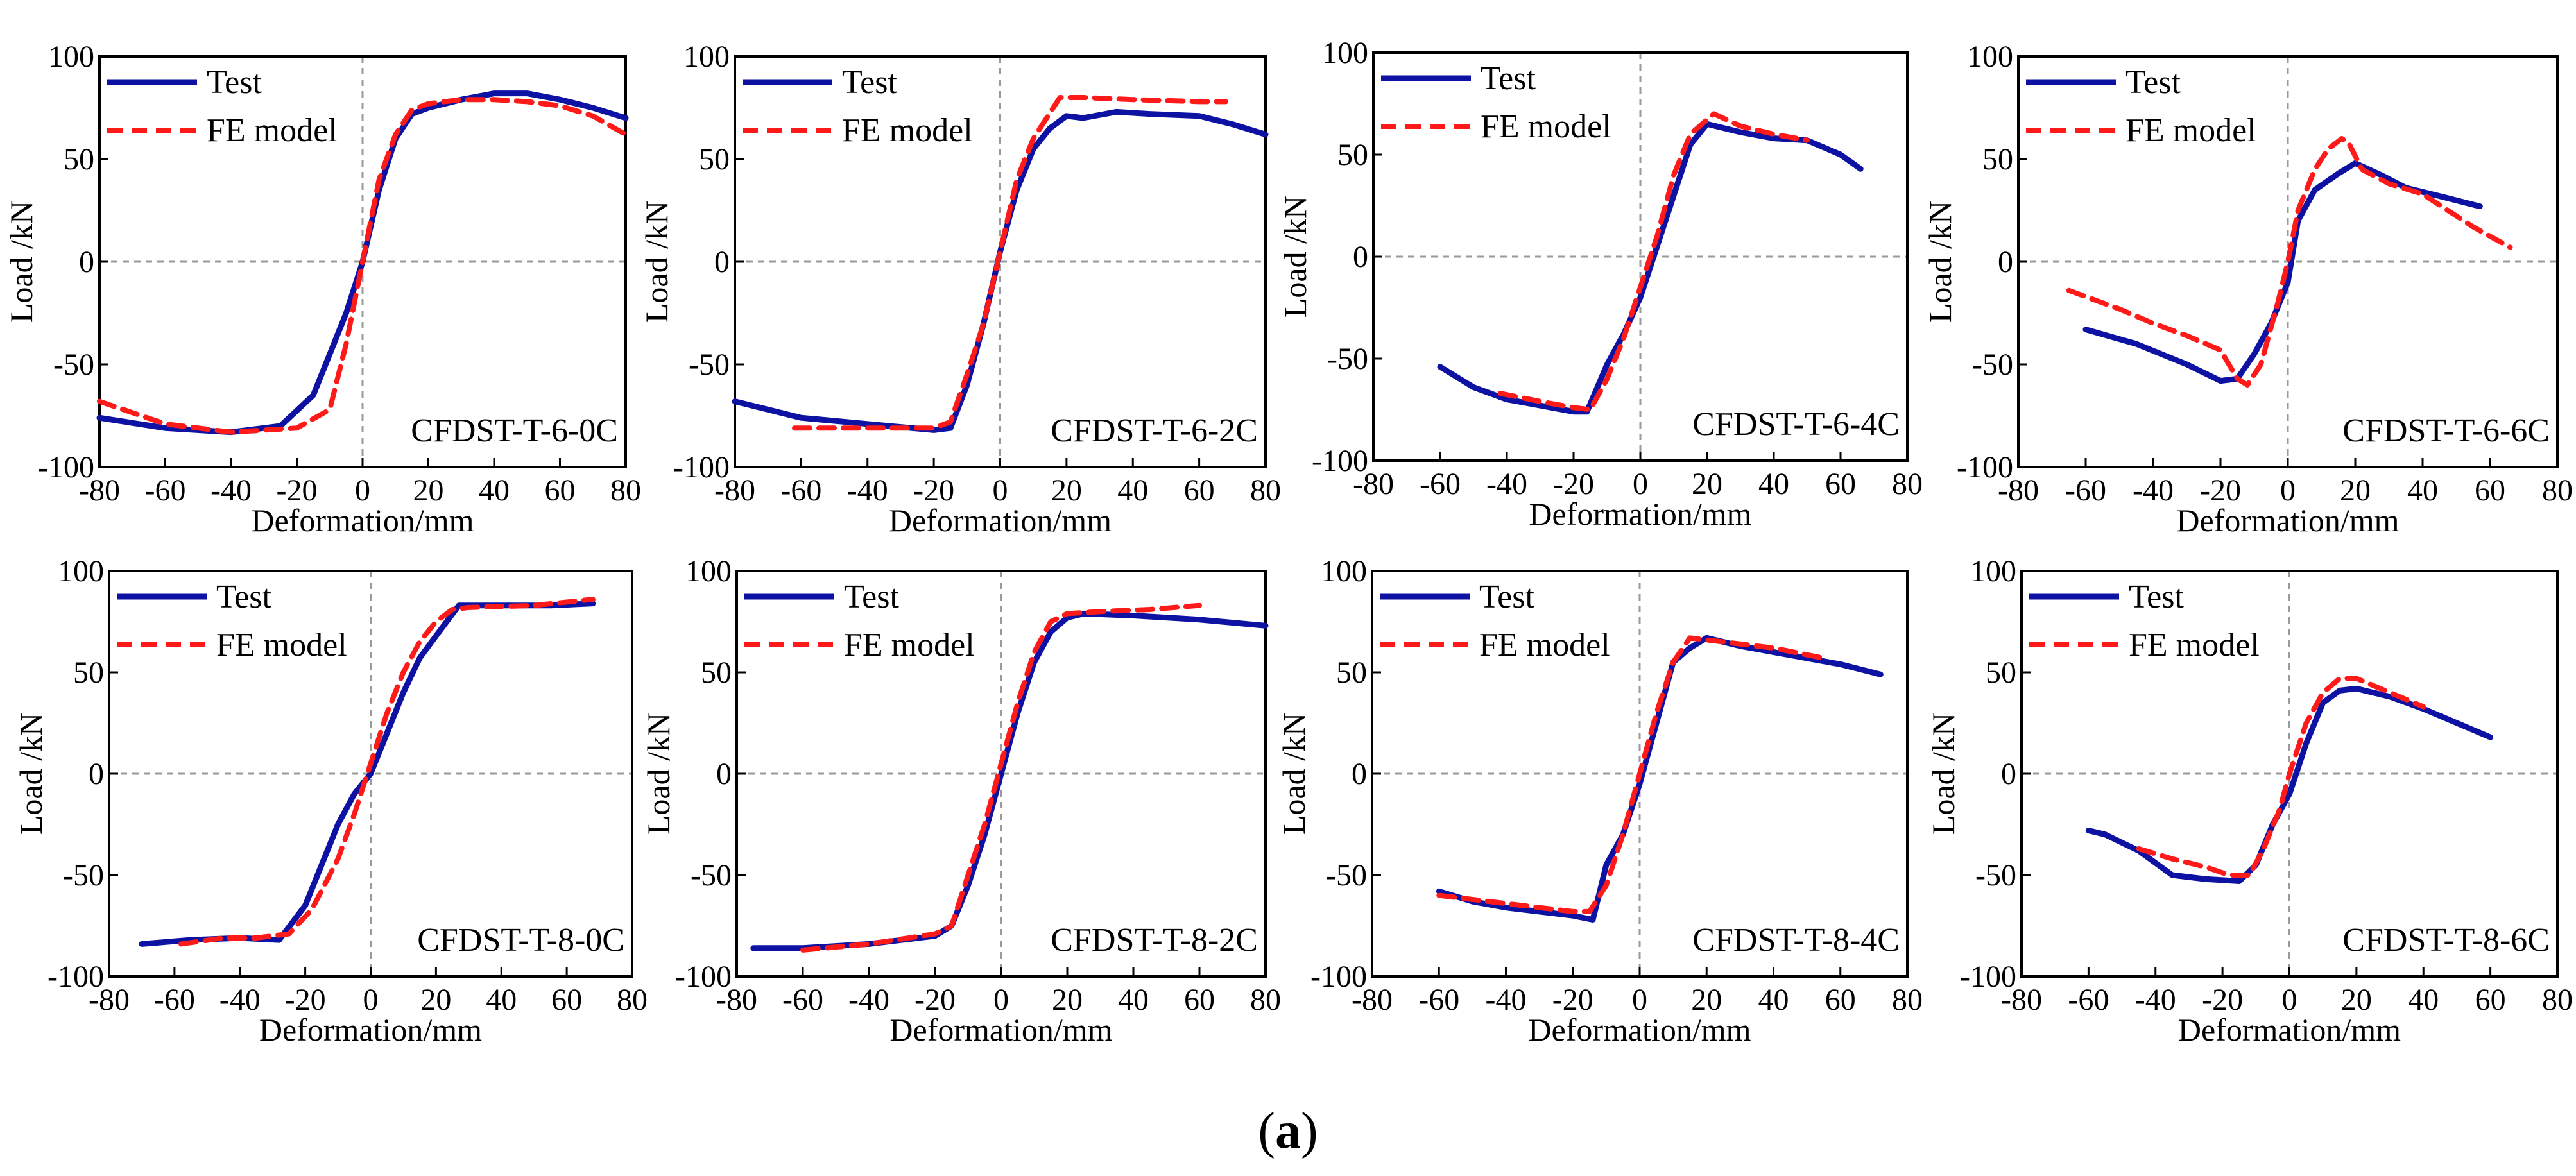 The width and height of the screenshot is (2576, 1176). Describe the element at coordinates (1309, 1131) in the screenshot. I see `caption-close: )` at that location.